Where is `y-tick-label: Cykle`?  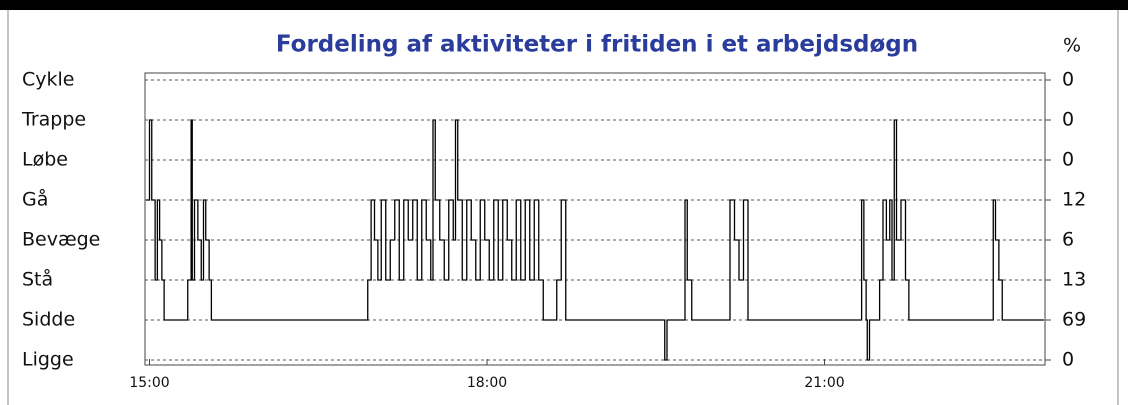
y-tick-label: Cykle is located at coordinates (48, 80).